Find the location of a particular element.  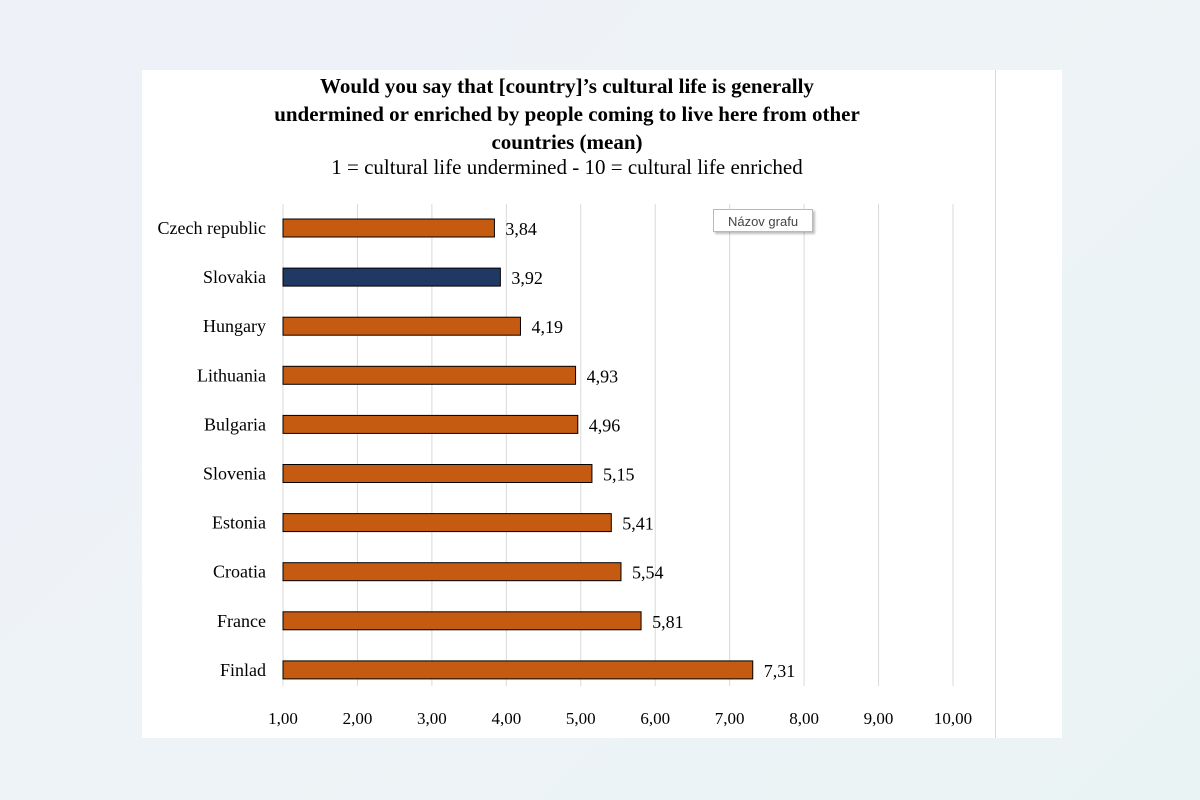

x-tick-label: 9,00 is located at coordinates (879, 718).